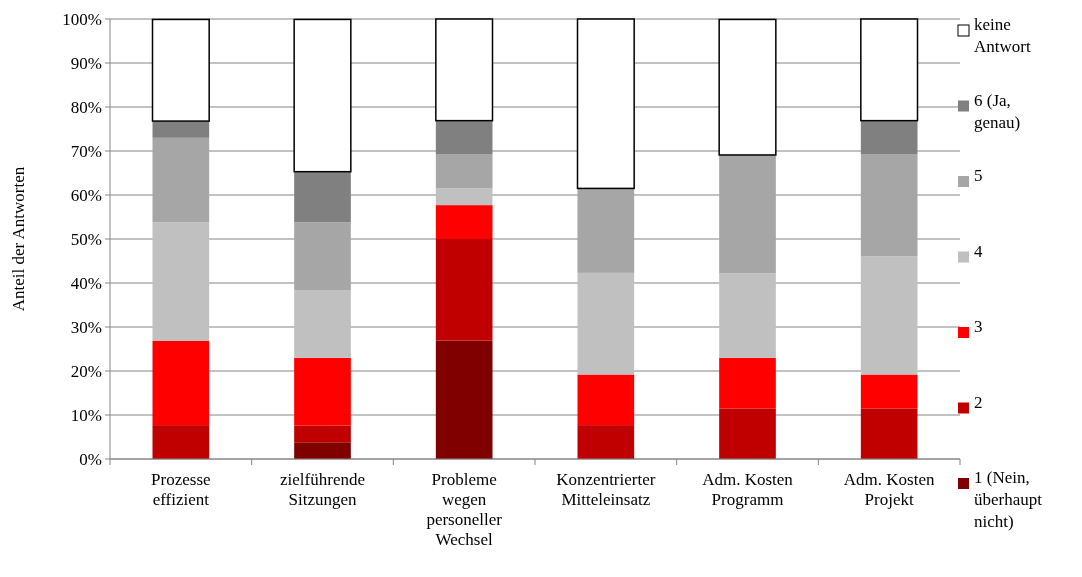 This screenshot has height=577, width=1082. I want to click on y-tick-label: 70%, so click(86, 151).